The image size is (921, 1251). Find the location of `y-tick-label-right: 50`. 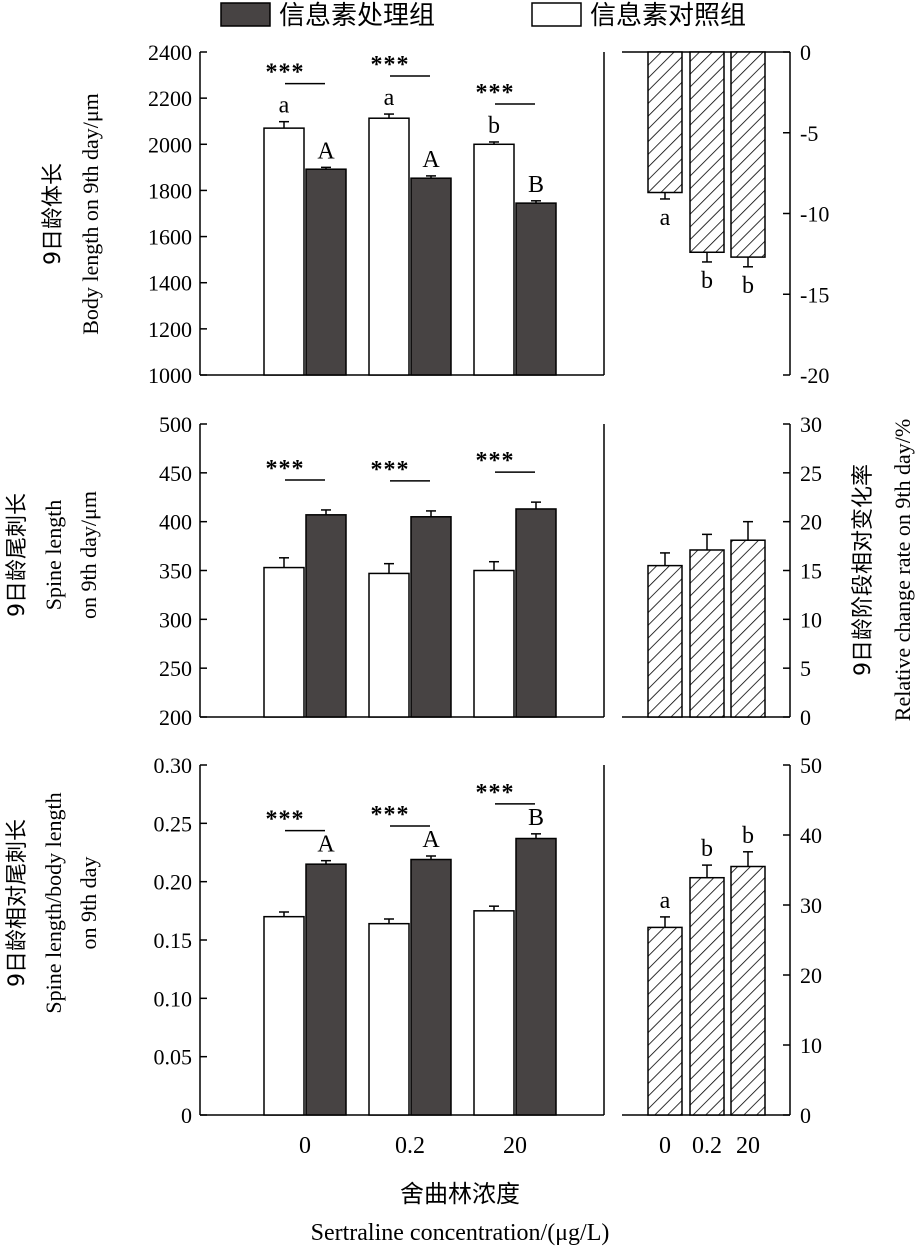

y-tick-label-right: 50 is located at coordinates (811, 765).